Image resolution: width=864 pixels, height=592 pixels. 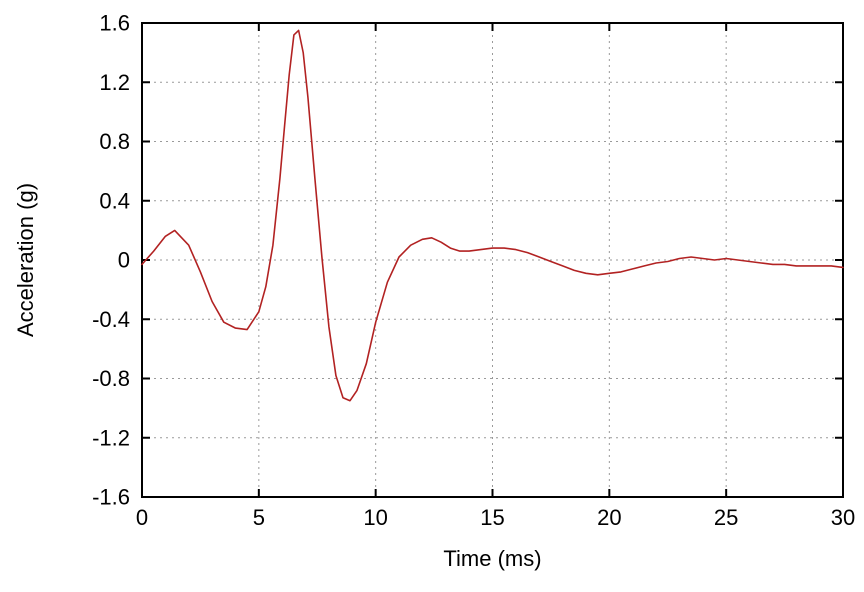 I want to click on x-tick-label: 10, so click(x=375, y=517).